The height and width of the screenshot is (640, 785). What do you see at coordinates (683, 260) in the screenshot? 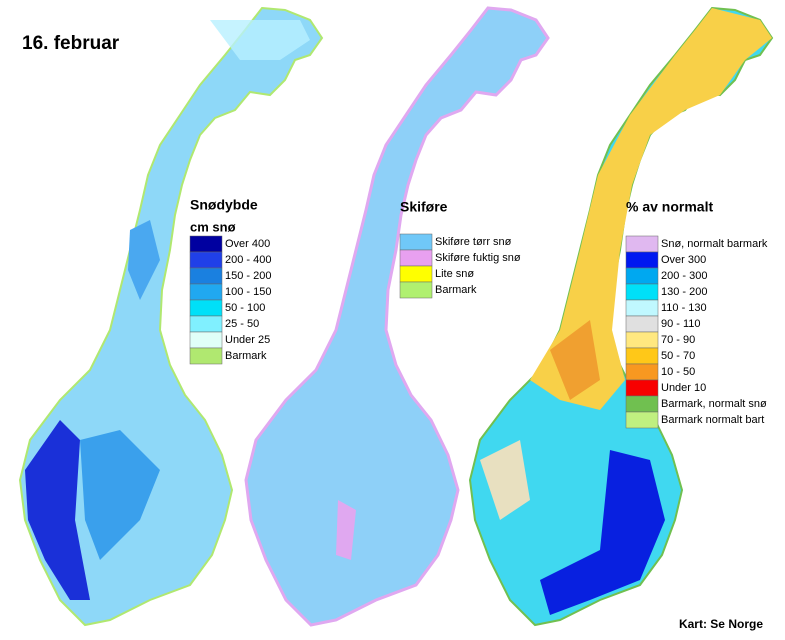
I see `legend-label: Over 300` at bounding box center [683, 260].